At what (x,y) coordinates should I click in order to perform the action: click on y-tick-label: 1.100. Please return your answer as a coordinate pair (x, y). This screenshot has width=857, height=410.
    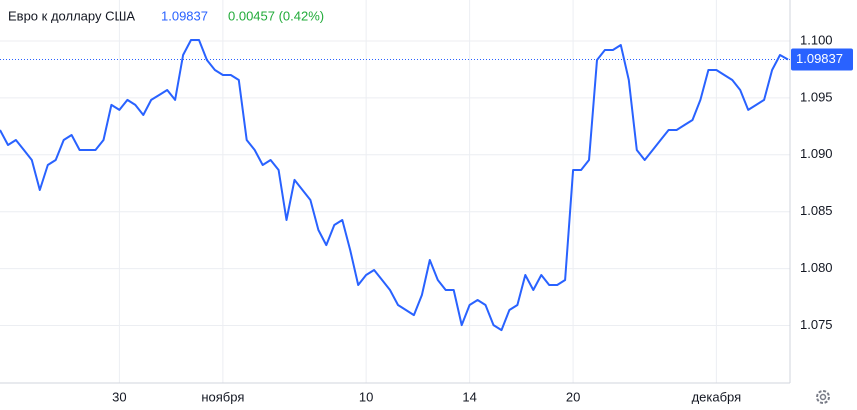
    Looking at the image, I should click on (816, 39).